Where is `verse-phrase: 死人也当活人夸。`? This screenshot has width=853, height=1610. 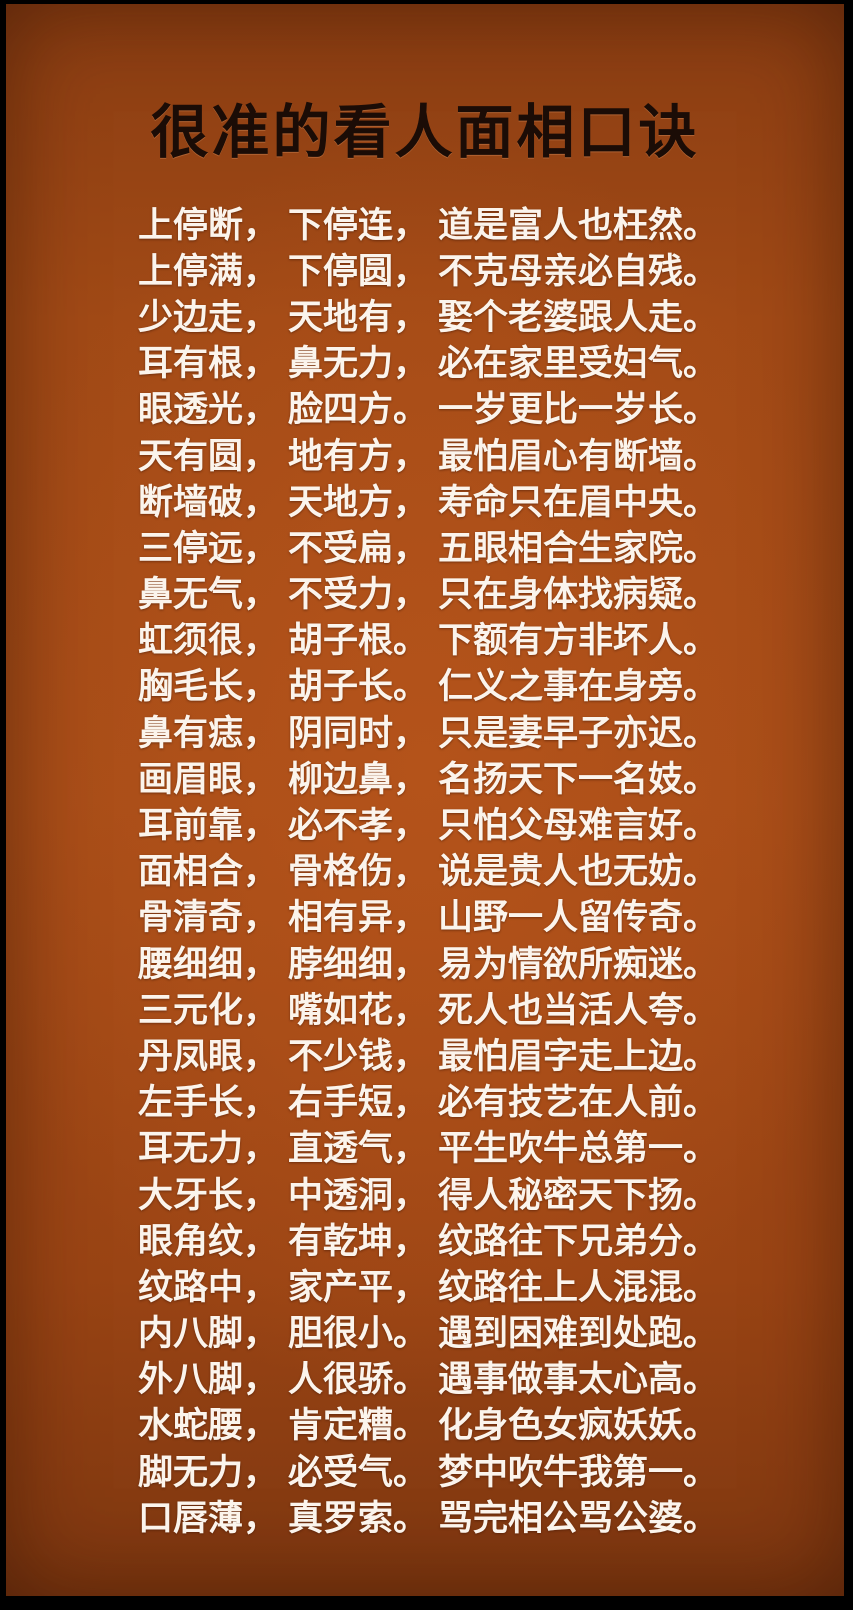
verse-phrase: 死人也当活人夸。 is located at coordinates (578, 1010).